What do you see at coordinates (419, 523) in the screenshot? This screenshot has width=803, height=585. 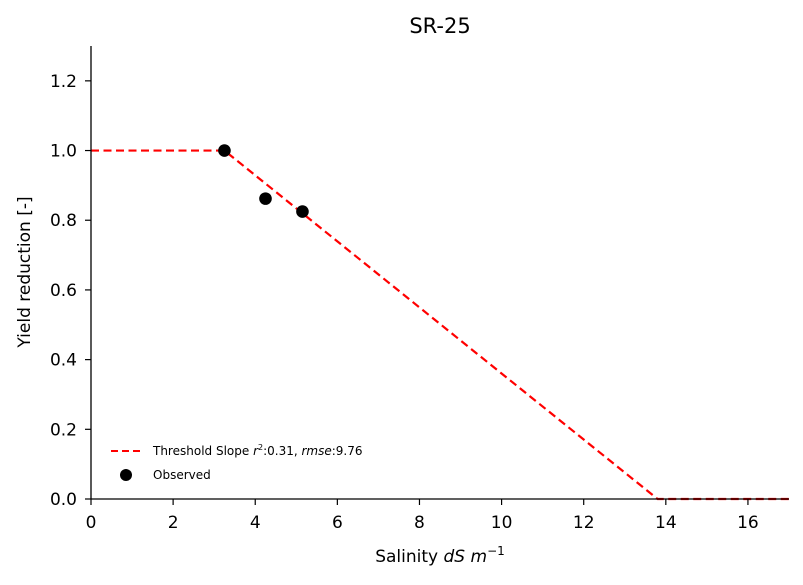 I see `x-tick-label: 8` at bounding box center [419, 523].